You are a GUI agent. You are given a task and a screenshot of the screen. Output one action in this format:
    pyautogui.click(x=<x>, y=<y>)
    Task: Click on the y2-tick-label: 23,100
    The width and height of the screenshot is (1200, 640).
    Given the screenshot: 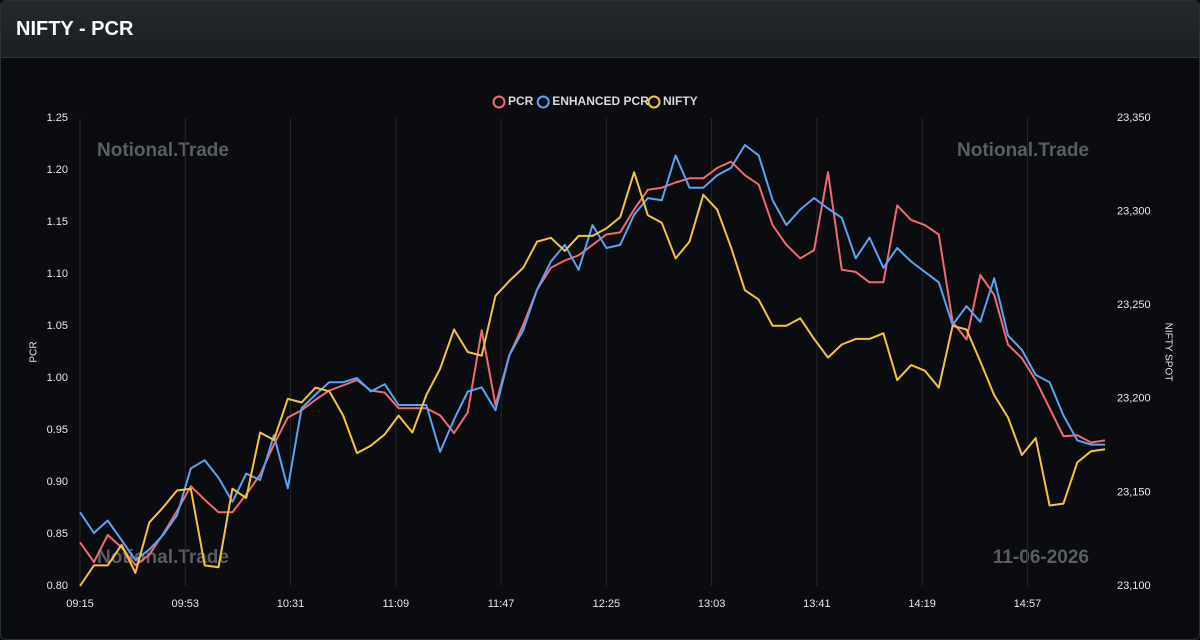 What is the action you would take?
    pyautogui.click(x=1134, y=586)
    